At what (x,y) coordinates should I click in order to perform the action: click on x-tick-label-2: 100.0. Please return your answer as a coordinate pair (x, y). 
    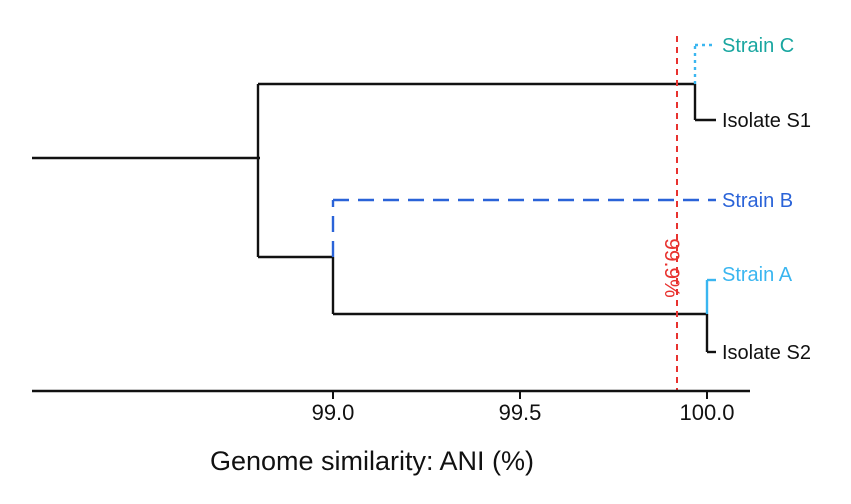
    Looking at the image, I should click on (706, 412).